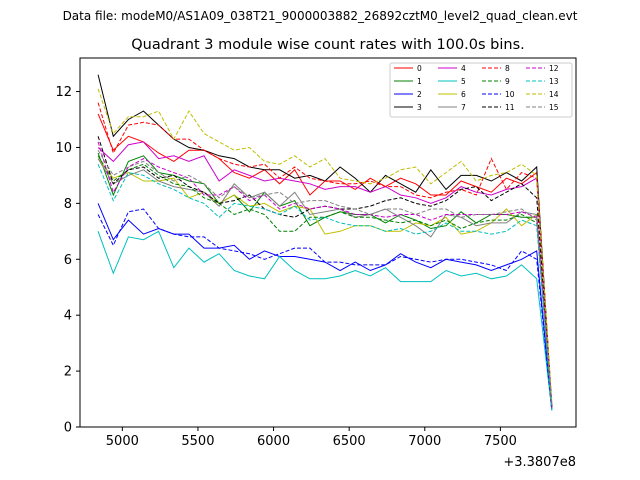  What do you see at coordinates (68, 372) in the screenshot?
I see `y-tick-label: 2` at bounding box center [68, 372].